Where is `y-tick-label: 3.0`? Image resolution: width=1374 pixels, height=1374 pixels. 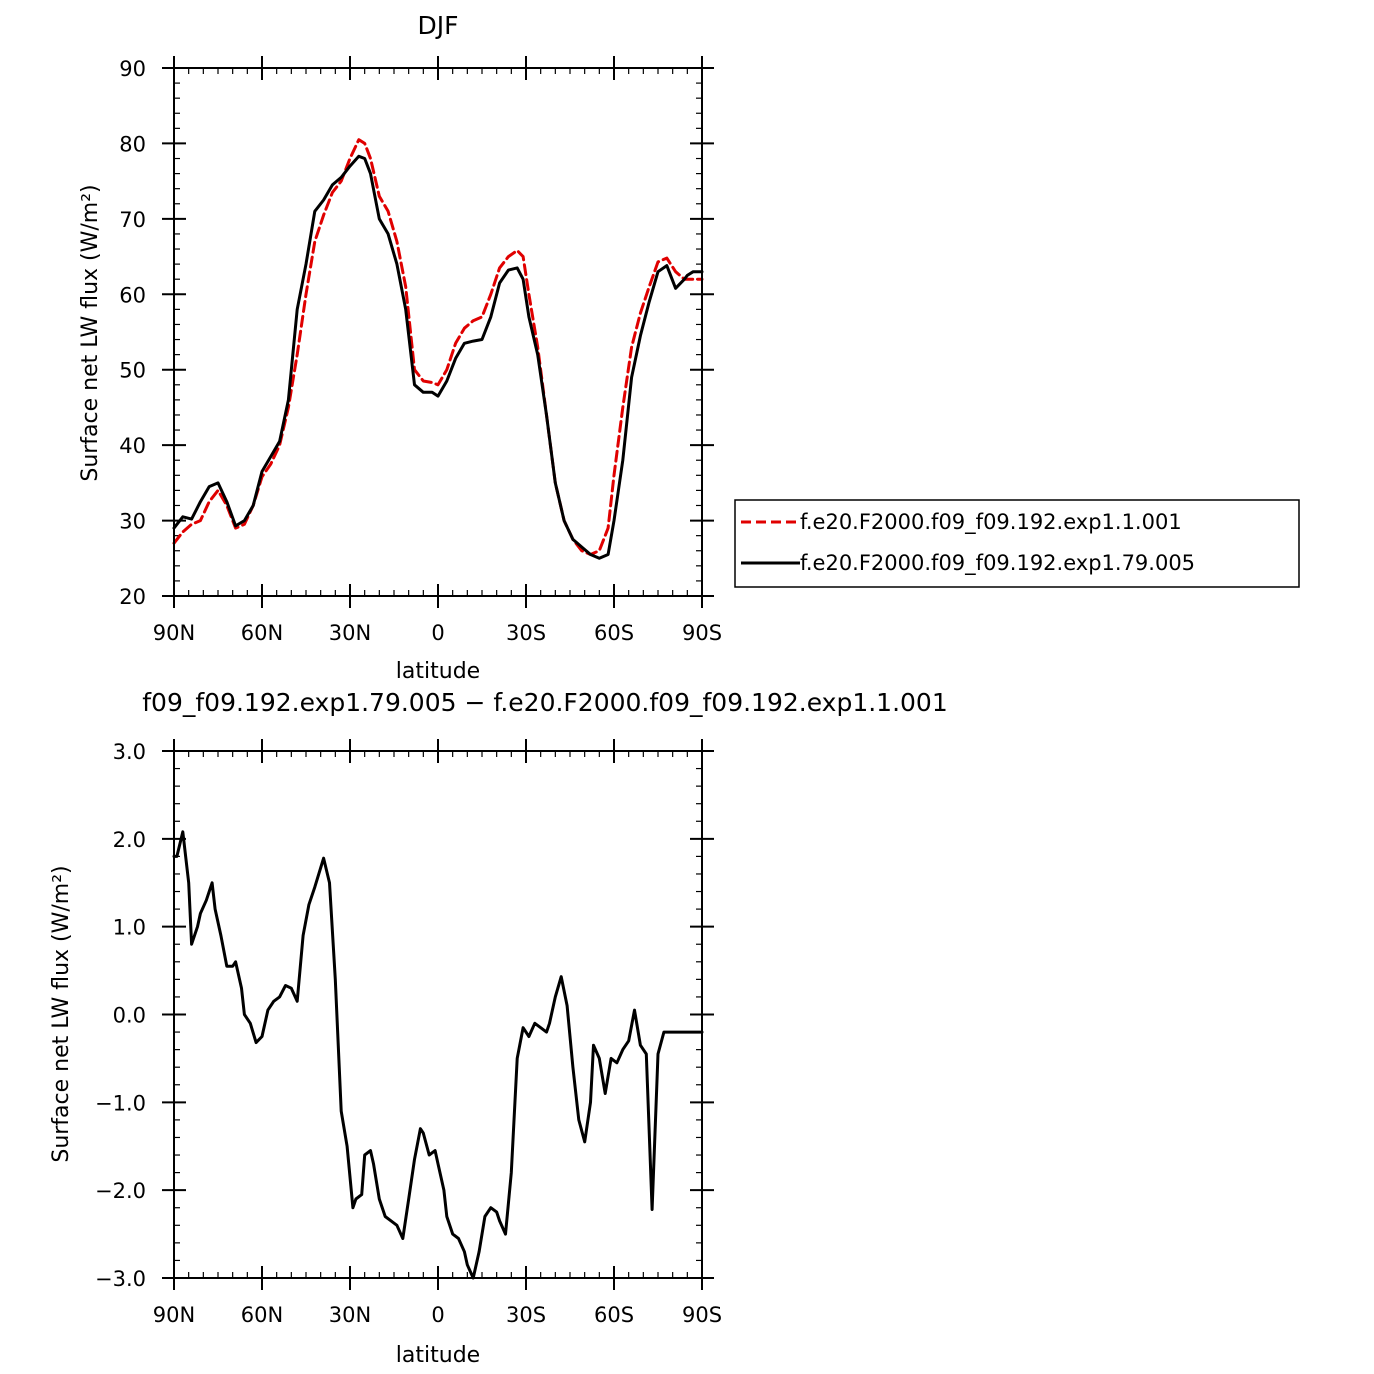
y-tick-label: 3.0 is located at coordinates (129, 752).